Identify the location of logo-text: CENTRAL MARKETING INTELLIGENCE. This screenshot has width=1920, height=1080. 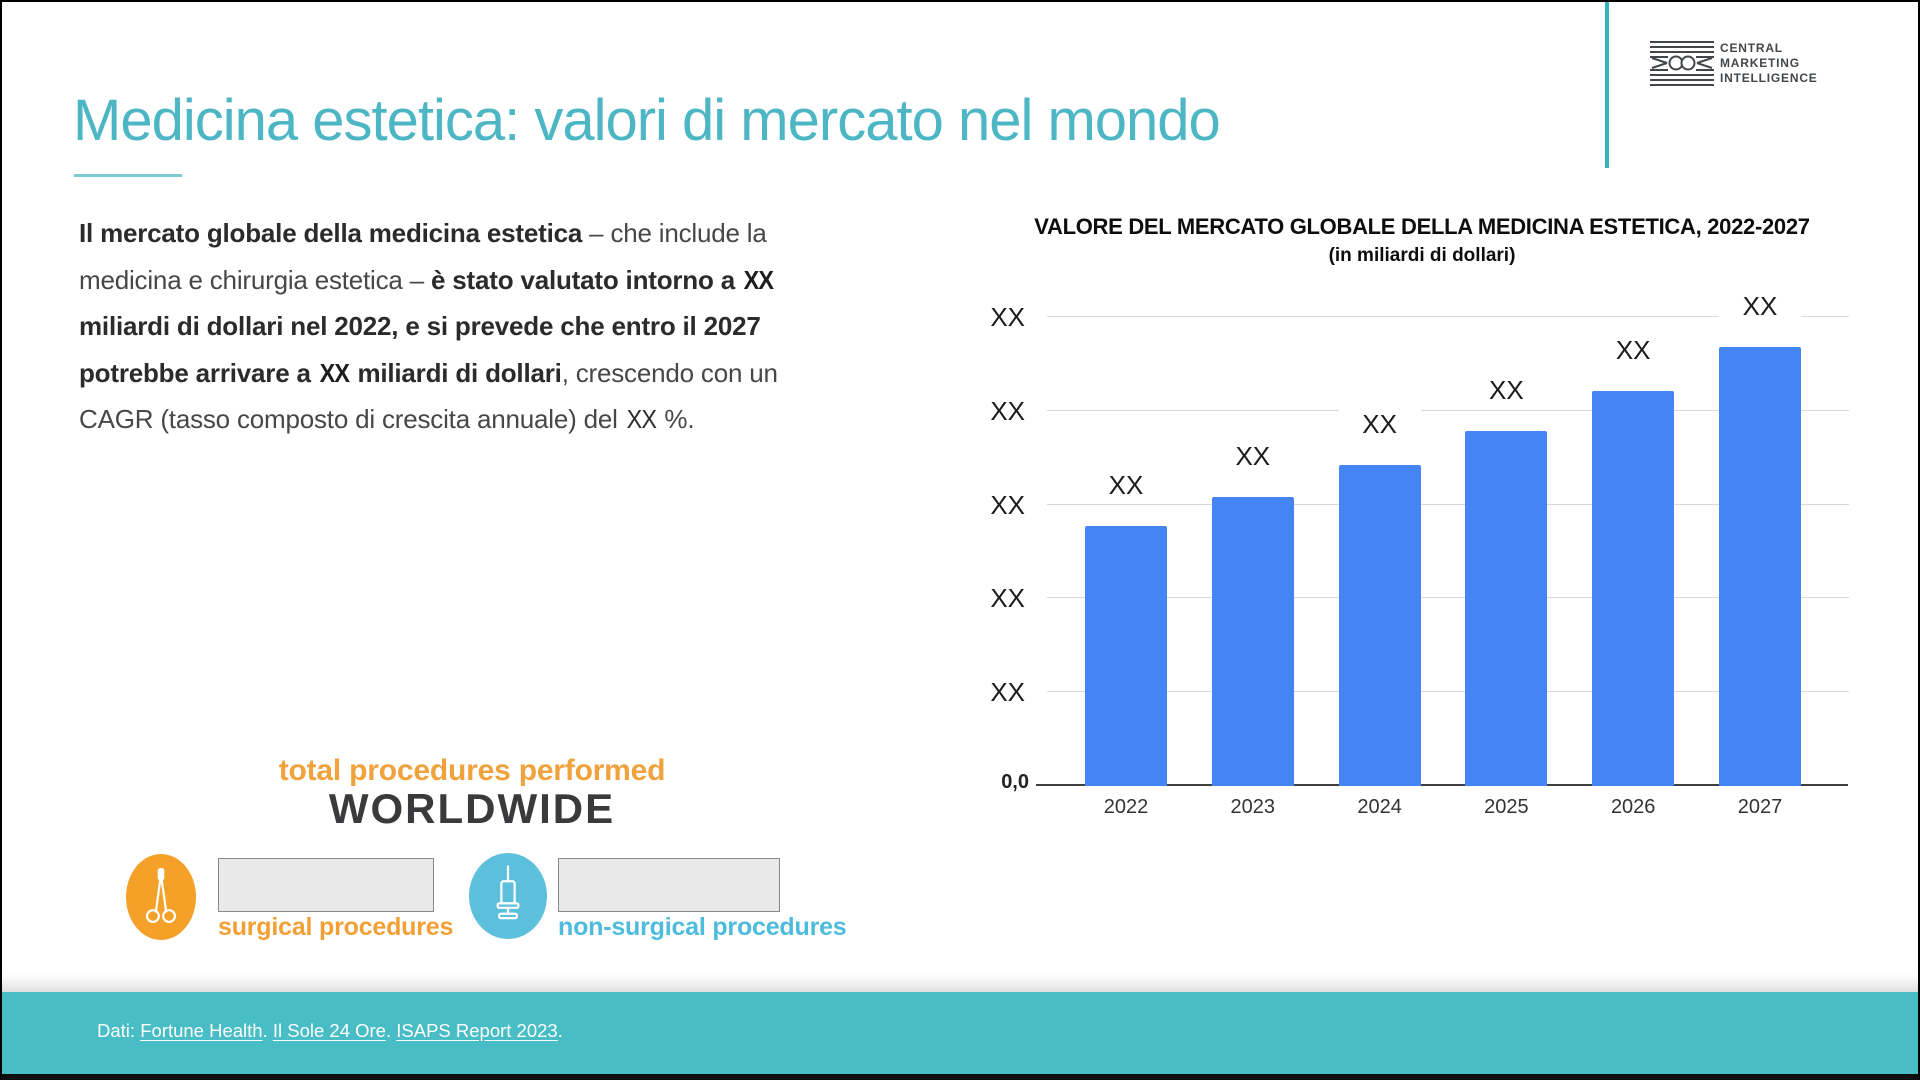
(1769, 63).